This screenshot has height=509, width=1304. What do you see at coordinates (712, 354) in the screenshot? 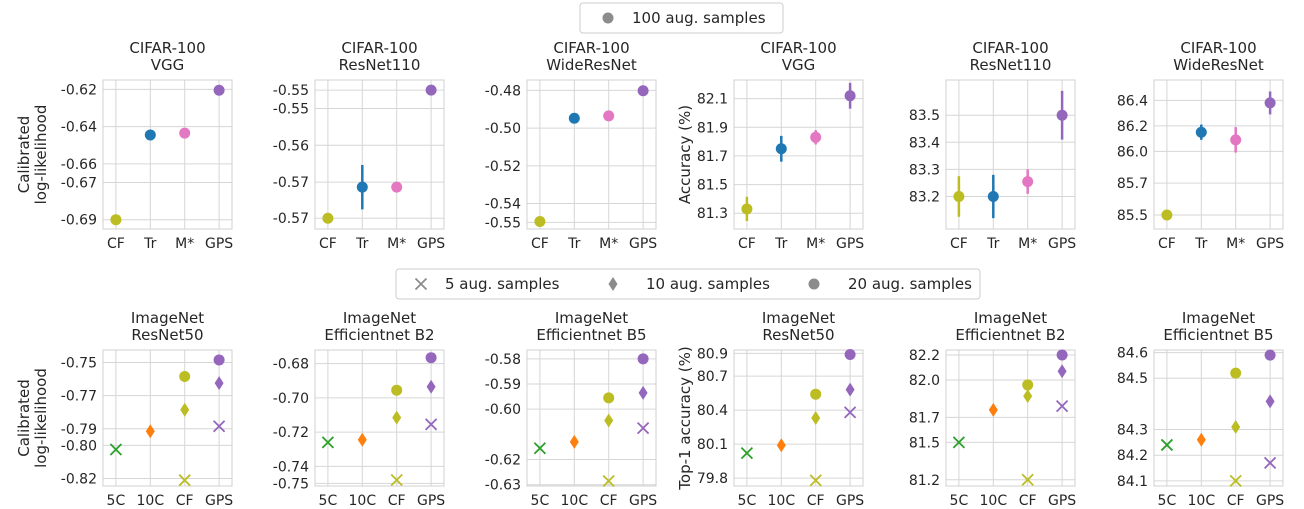
I see `y-tick-label: 80.9` at bounding box center [712, 354].